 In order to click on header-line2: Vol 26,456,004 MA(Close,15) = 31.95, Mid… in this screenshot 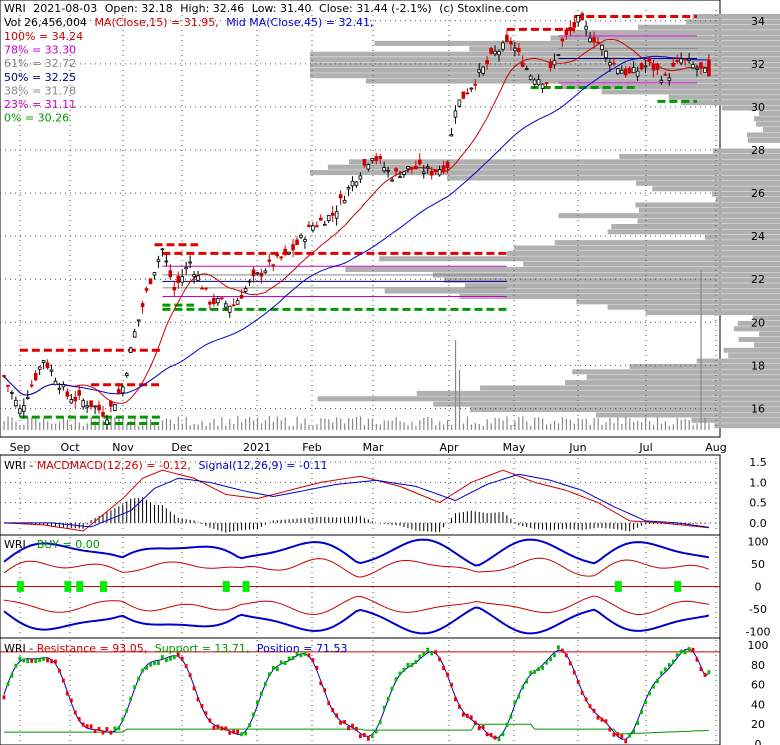, I will do `click(188, 22)`.